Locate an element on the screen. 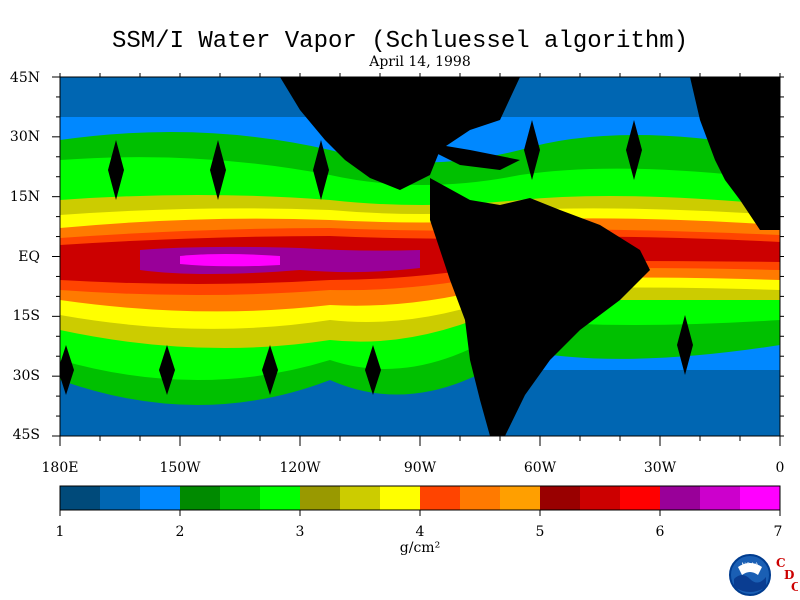 The height and width of the screenshot is (600, 800). caribbean-land is located at coordinates (465, 155).